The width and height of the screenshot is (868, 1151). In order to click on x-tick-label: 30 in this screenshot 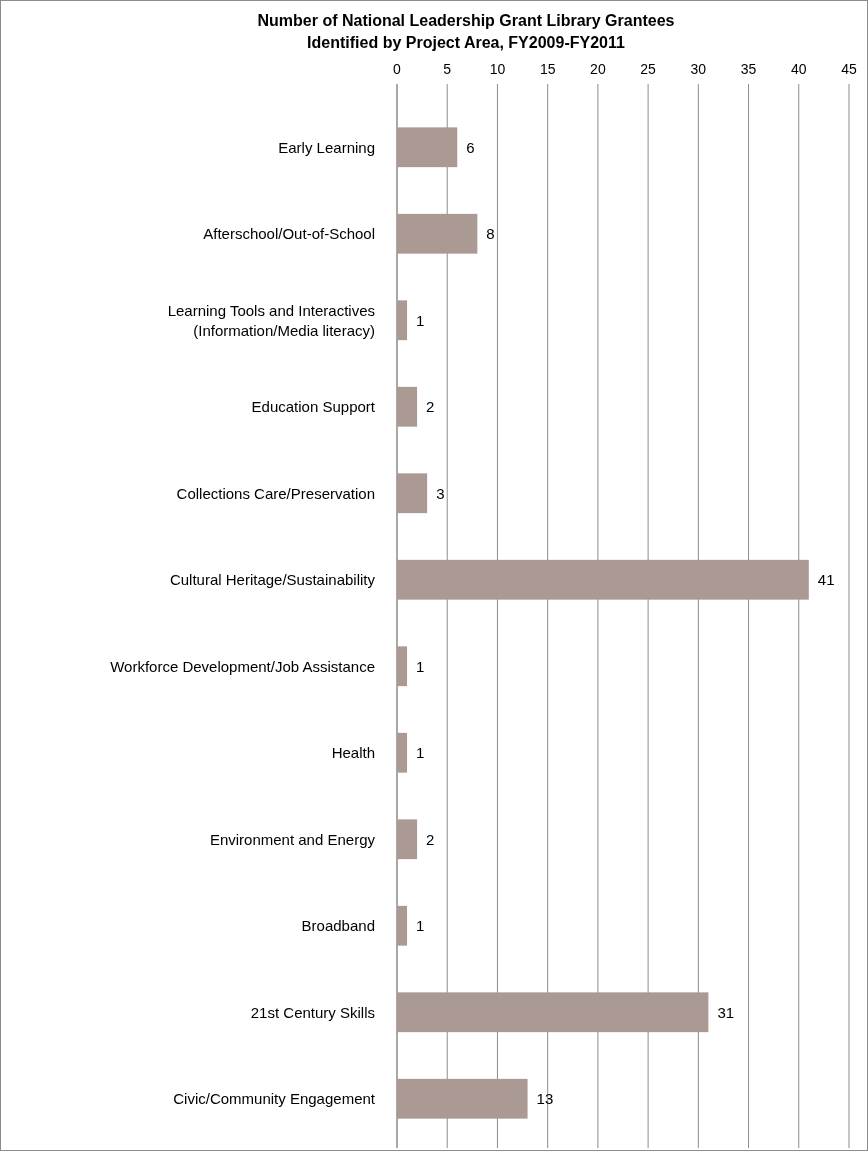, I will do `click(698, 69)`.